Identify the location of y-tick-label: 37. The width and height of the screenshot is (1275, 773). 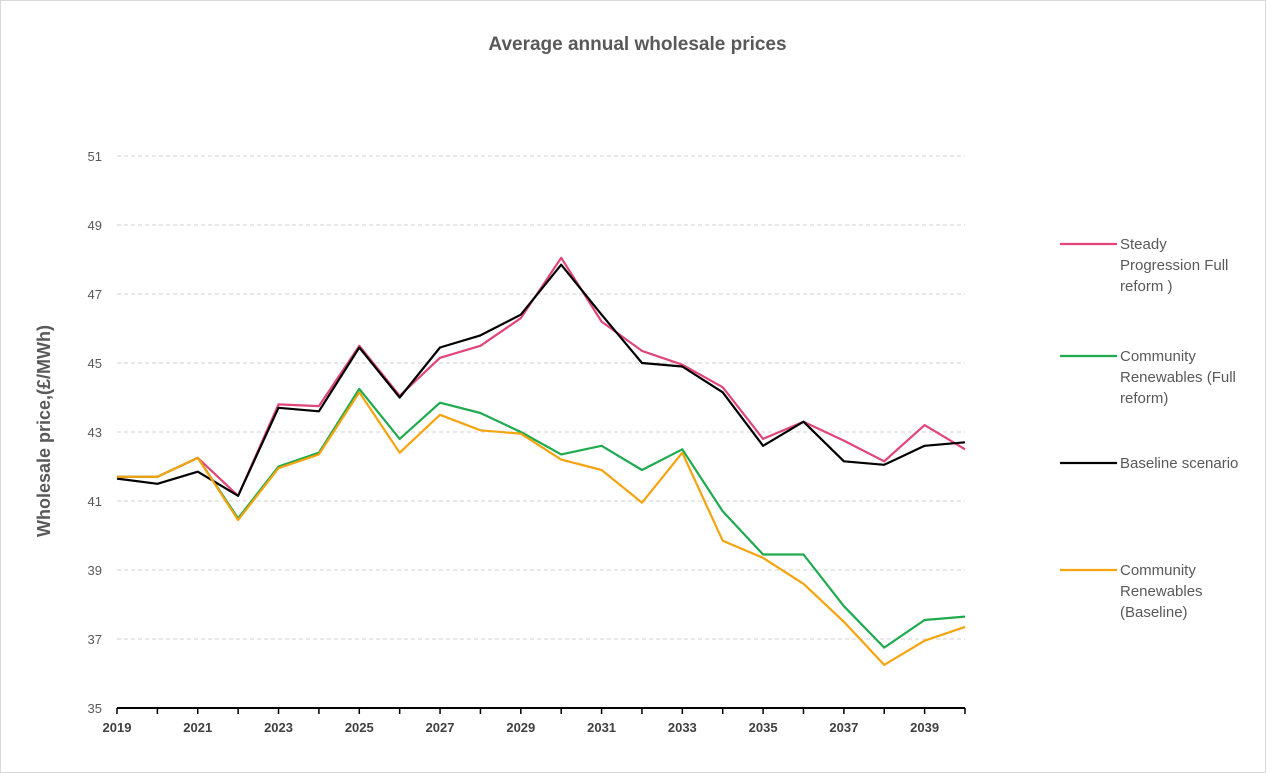
(95, 639).